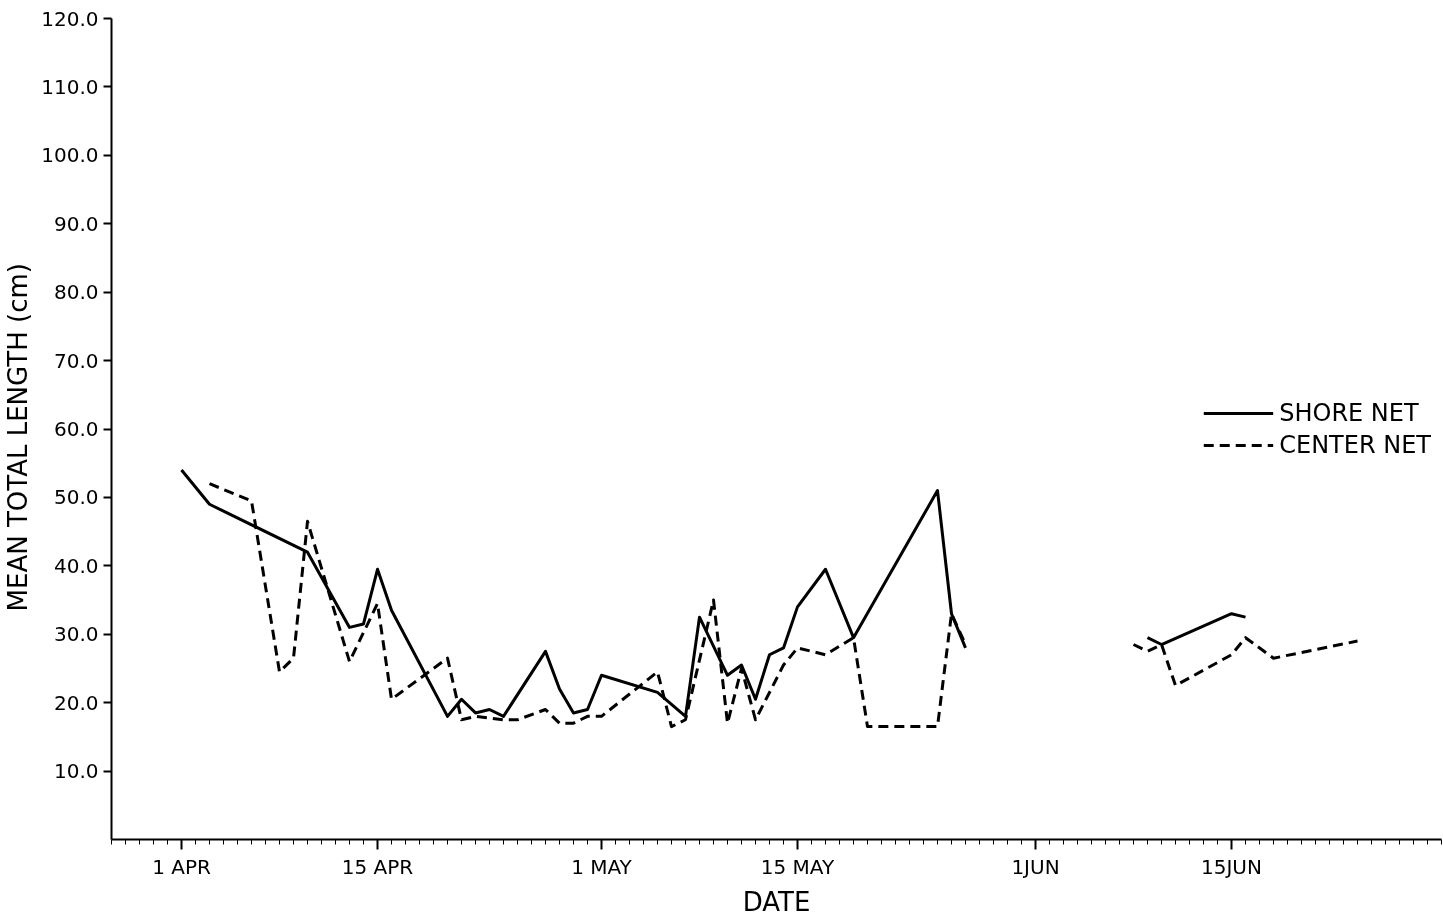 The width and height of the screenshot is (1443, 919). What do you see at coordinates (602, 866) in the screenshot?
I see `x-tick-label: 1 MAY` at bounding box center [602, 866].